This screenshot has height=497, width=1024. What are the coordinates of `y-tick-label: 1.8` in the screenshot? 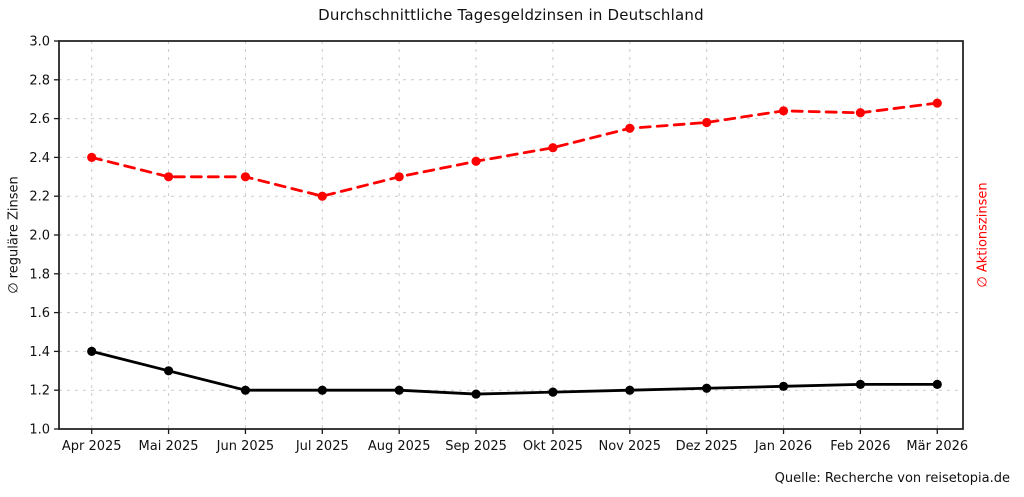 It's located at (39, 274).